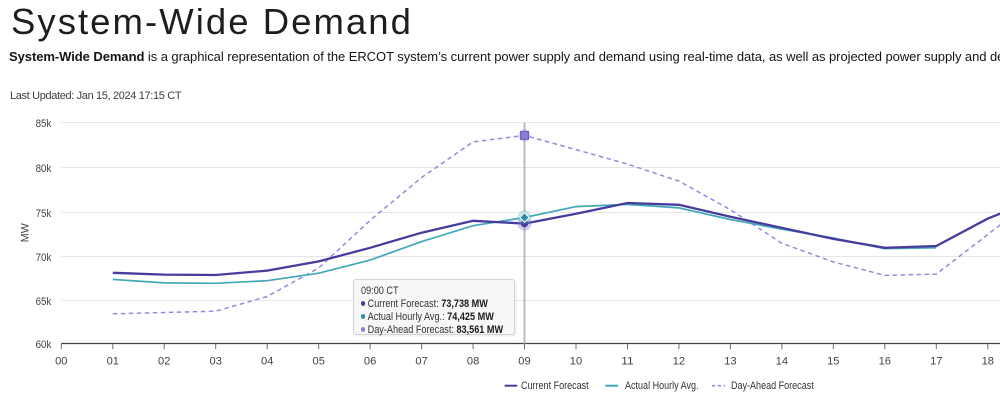  Describe the element at coordinates (627, 362) in the screenshot. I see `svg-text: 11` at that location.